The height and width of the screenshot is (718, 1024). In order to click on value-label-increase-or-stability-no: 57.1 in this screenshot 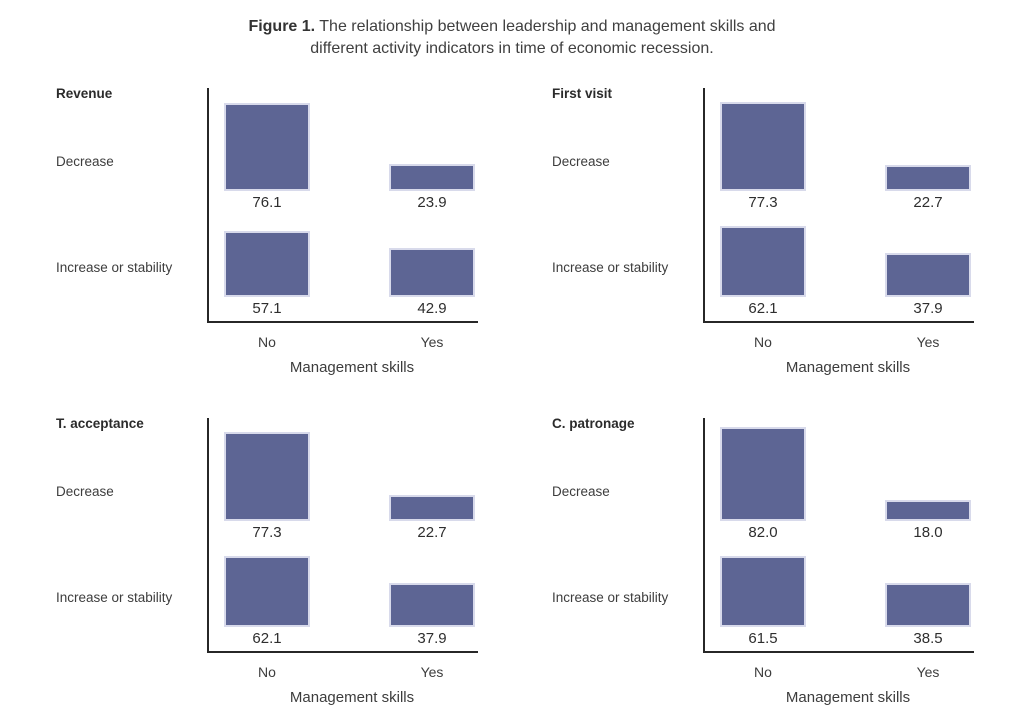, I will do `click(267, 308)`.